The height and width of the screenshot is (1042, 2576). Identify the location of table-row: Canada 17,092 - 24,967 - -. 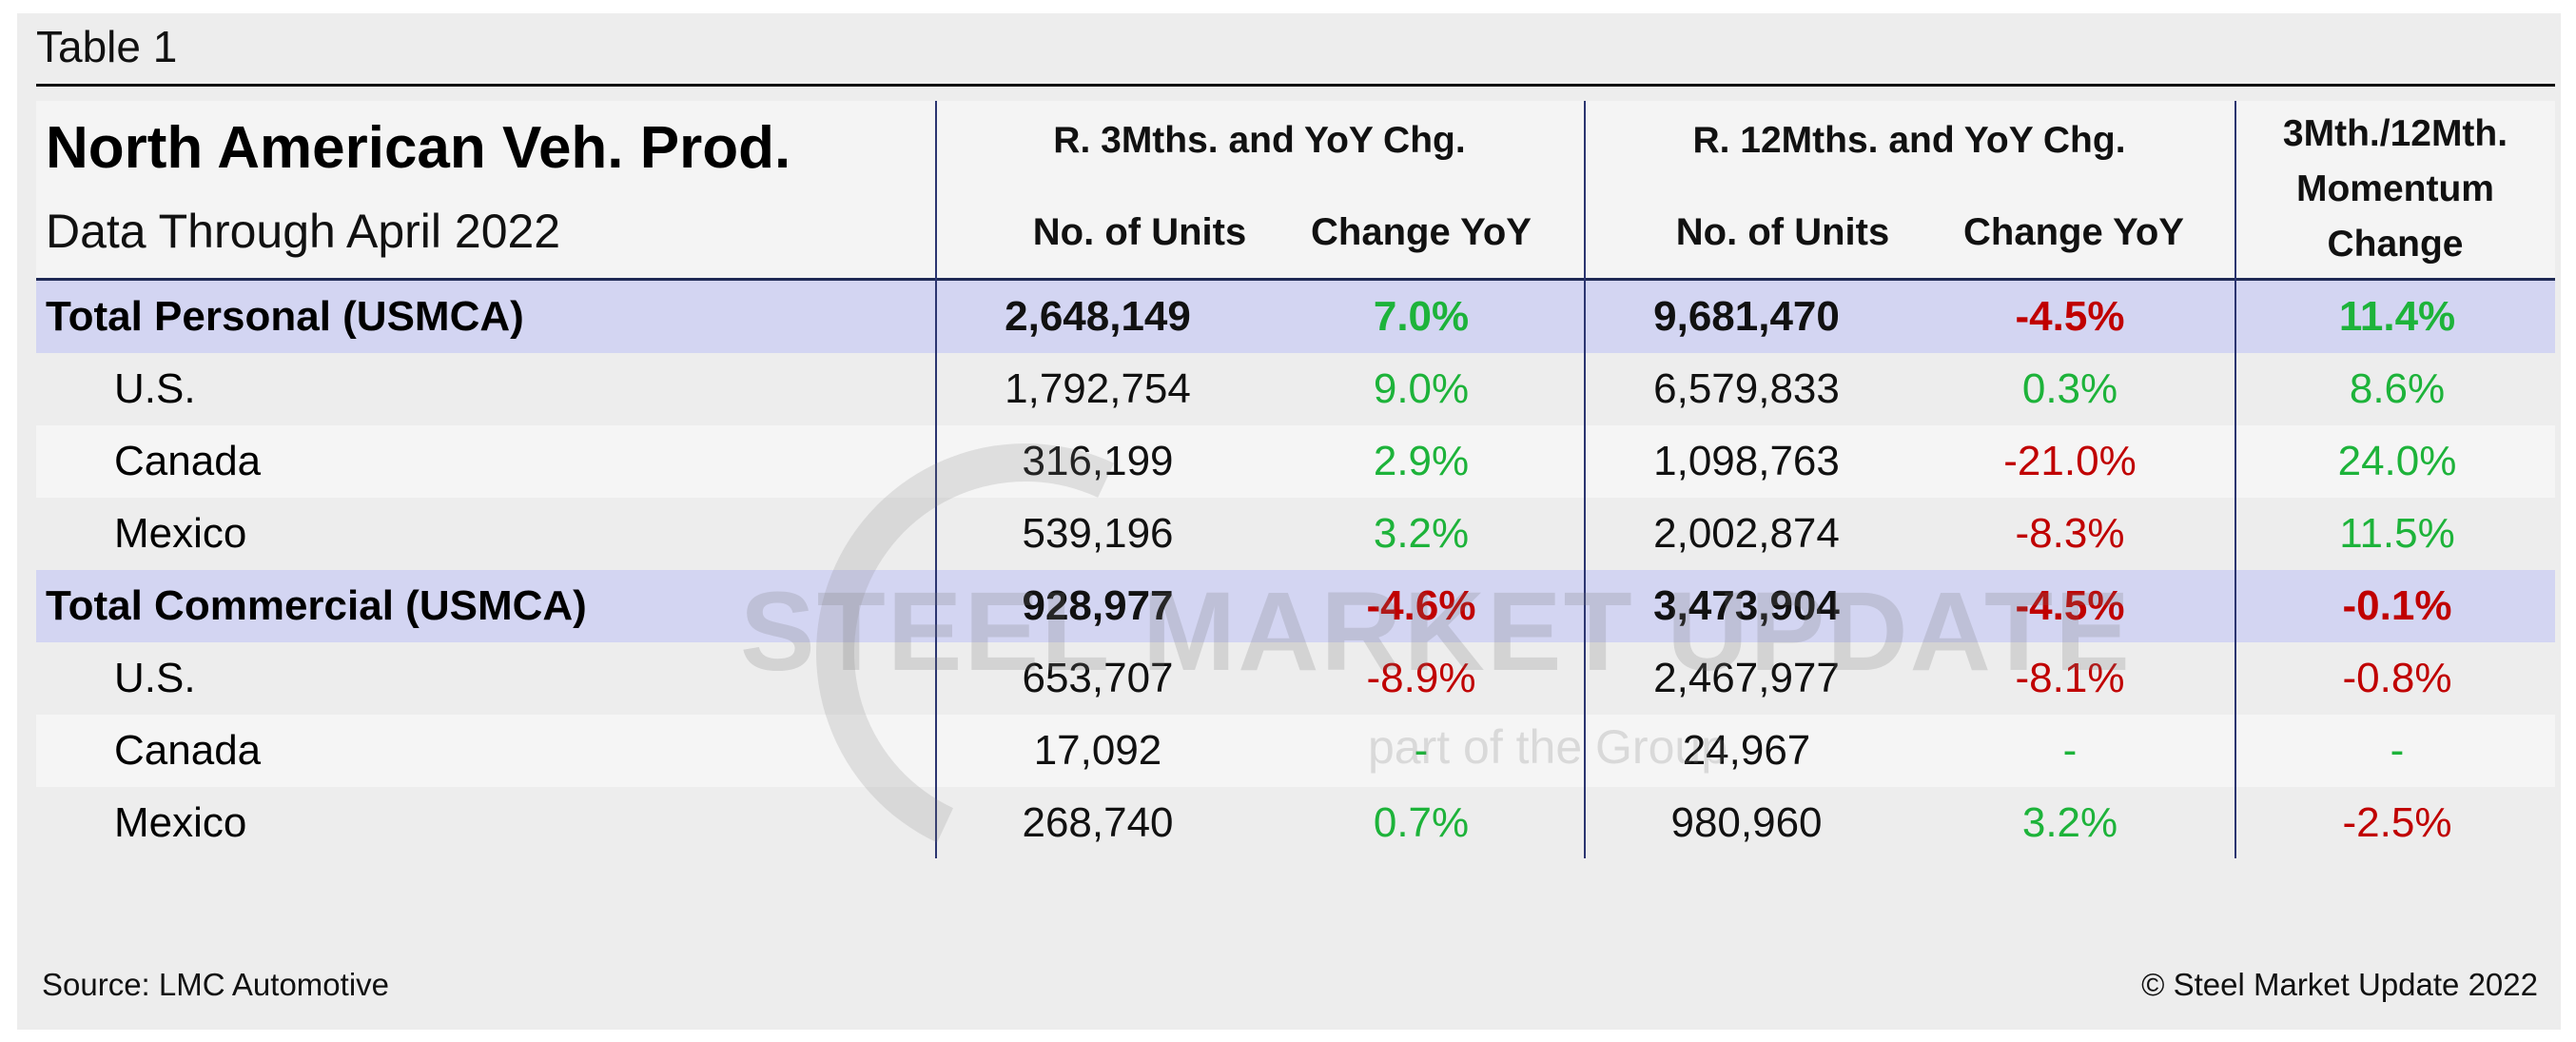
(1295, 751).